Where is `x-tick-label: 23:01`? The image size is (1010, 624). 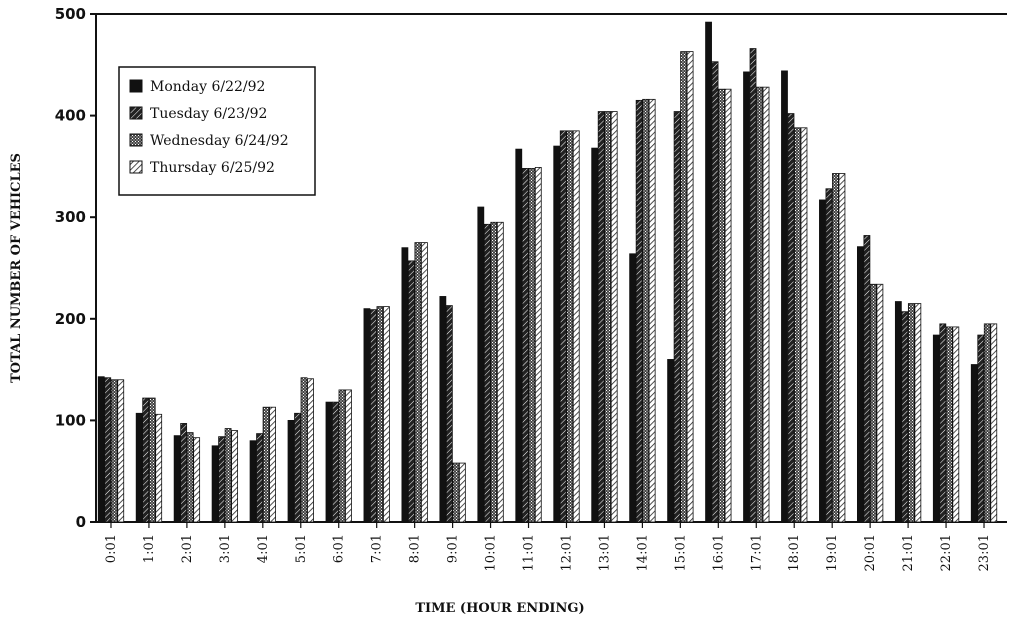
x-tick-label: 23:01 is located at coordinates (984, 552).